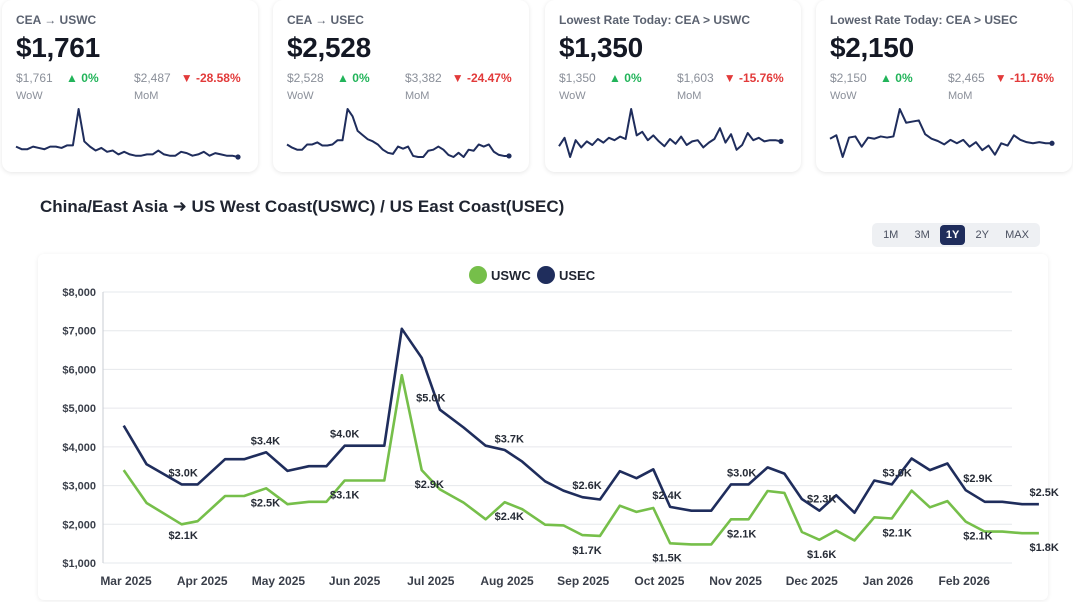 The width and height of the screenshot is (1073, 602). I want to click on data-label: $1.6K, so click(821, 555).